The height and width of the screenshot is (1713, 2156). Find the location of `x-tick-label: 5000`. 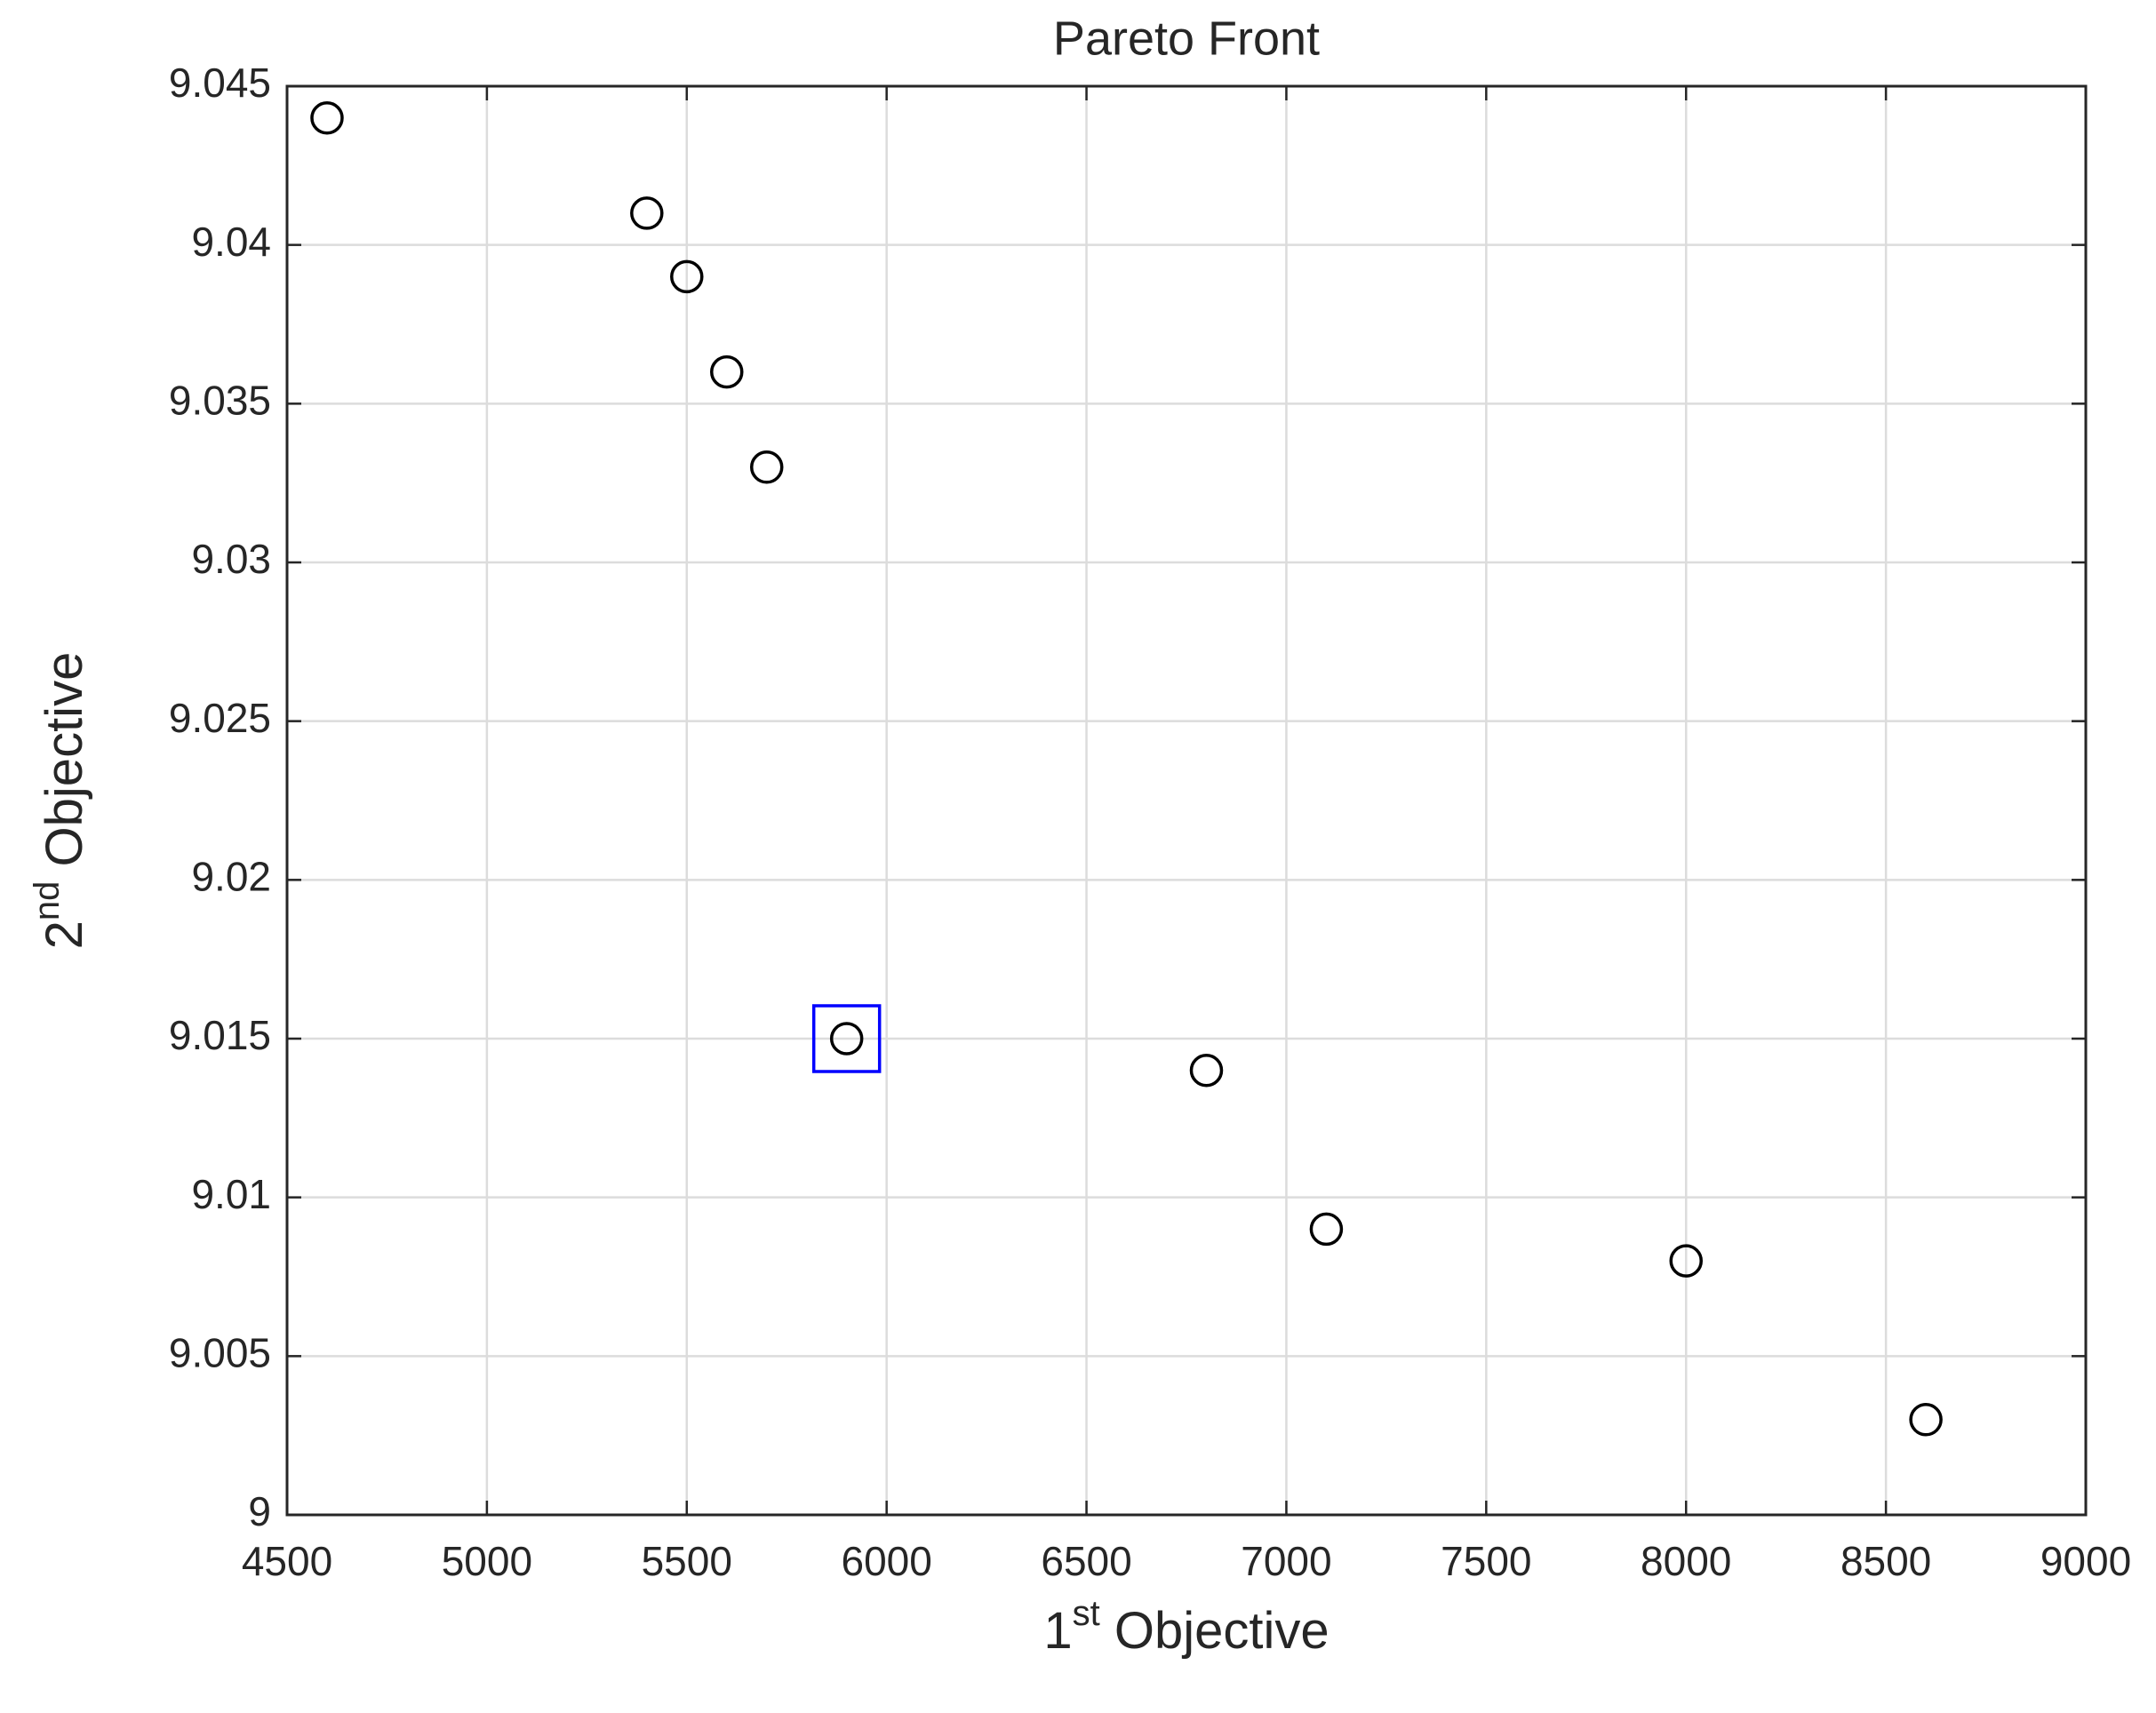

x-tick-label: 5000 is located at coordinates (487, 1561).